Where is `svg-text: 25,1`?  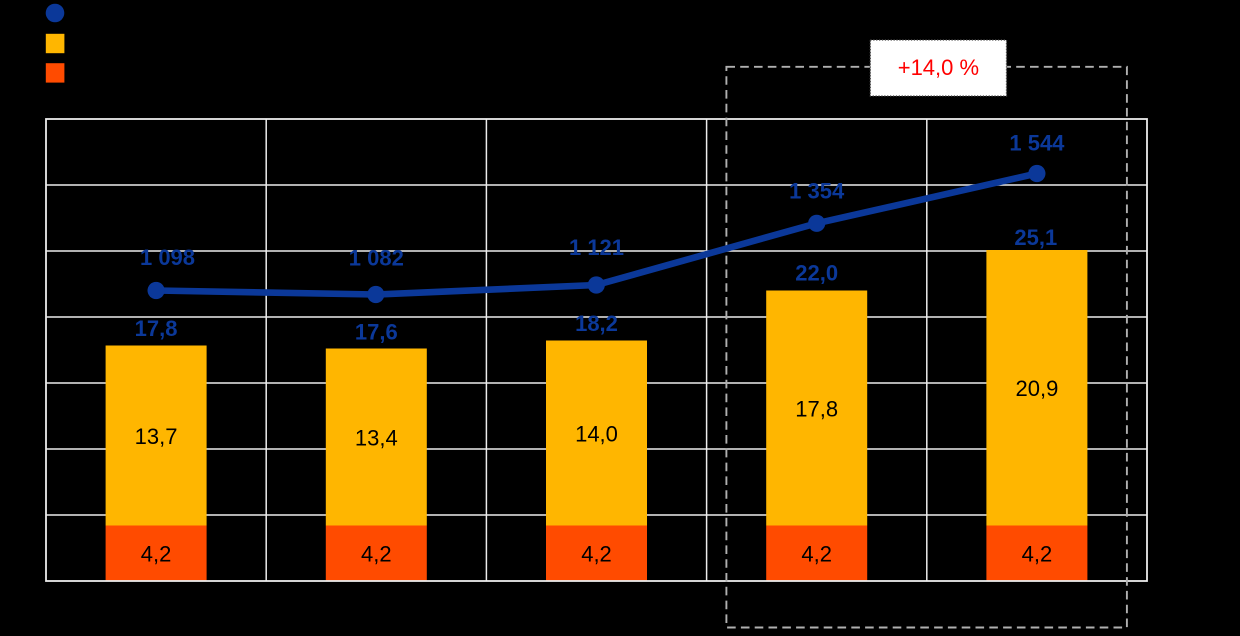 svg-text: 25,1 is located at coordinates (1035, 237).